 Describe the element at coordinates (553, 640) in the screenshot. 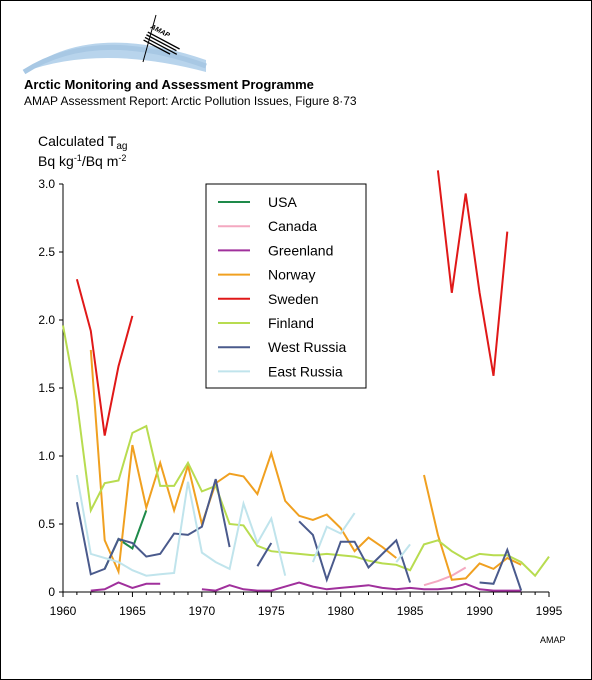

I see `amap-credit: AMAP` at that location.